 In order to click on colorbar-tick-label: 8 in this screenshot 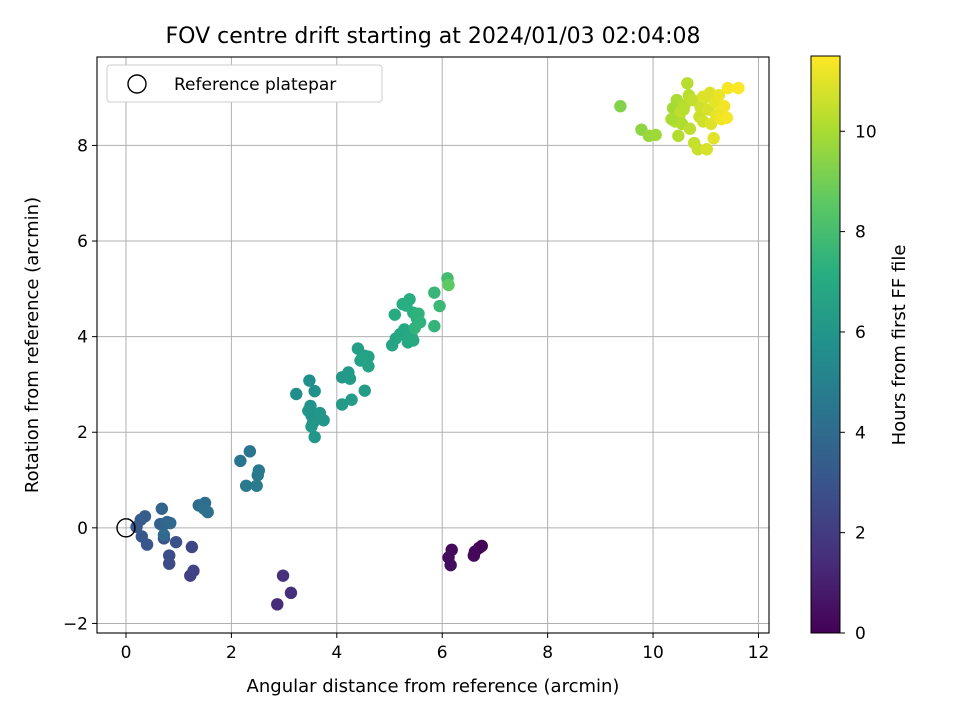, I will do `click(860, 233)`.